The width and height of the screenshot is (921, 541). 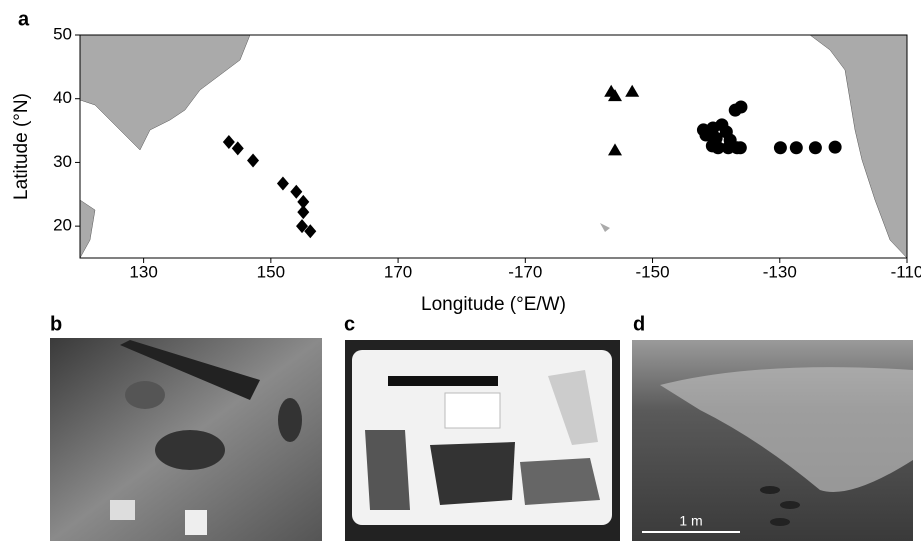 What do you see at coordinates (493, 304) in the screenshot?
I see `x-axis-label: Longitude (°E/W)` at bounding box center [493, 304].